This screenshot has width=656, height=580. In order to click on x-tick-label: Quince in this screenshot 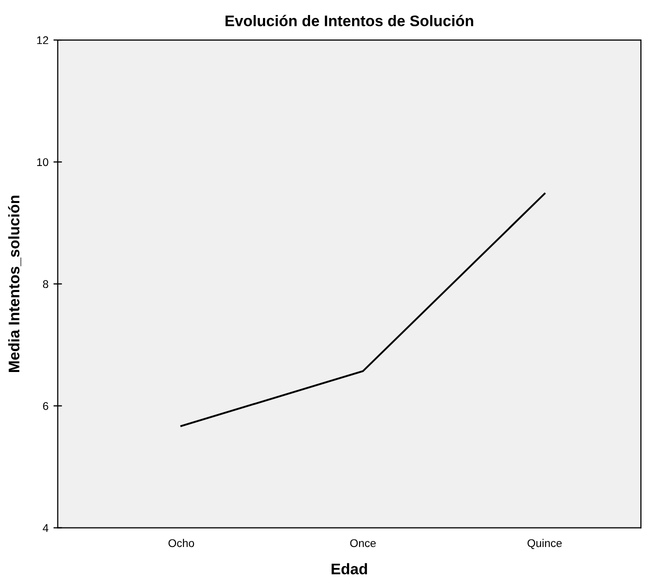, I will do `click(545, 544)`.